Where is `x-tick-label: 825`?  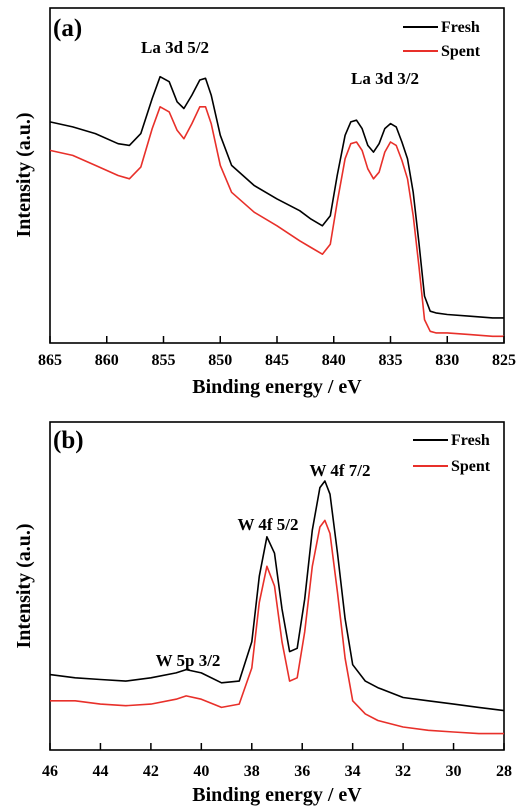
x-tick-label: 825 is located at coordinates (504, 360).